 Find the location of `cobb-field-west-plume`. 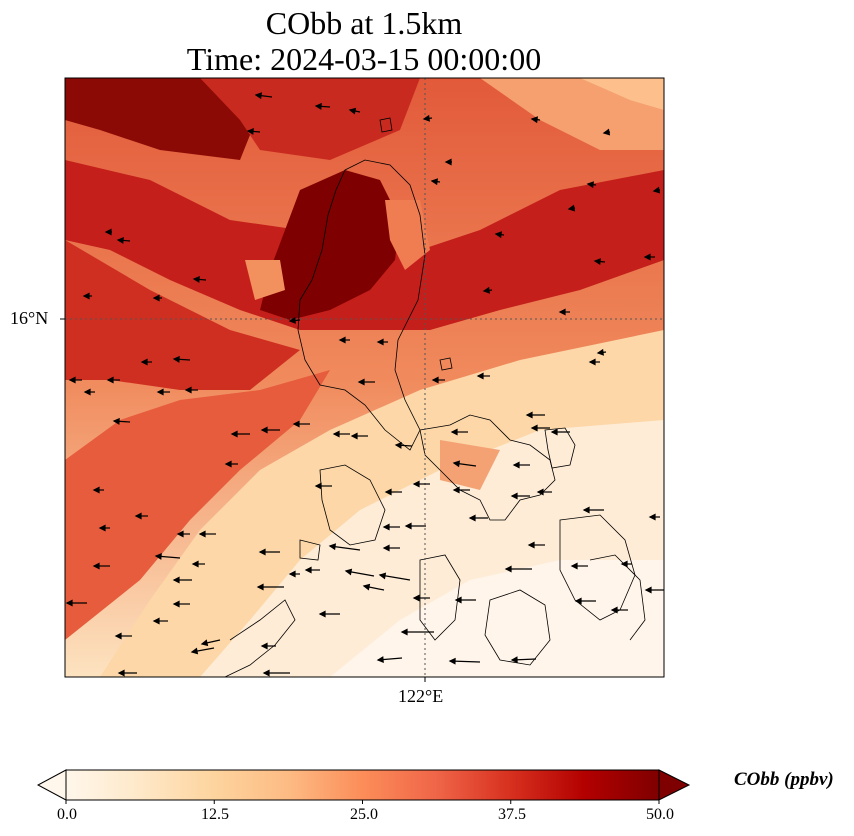

cobb-field-west-plume is located at coordinates (182, 315).